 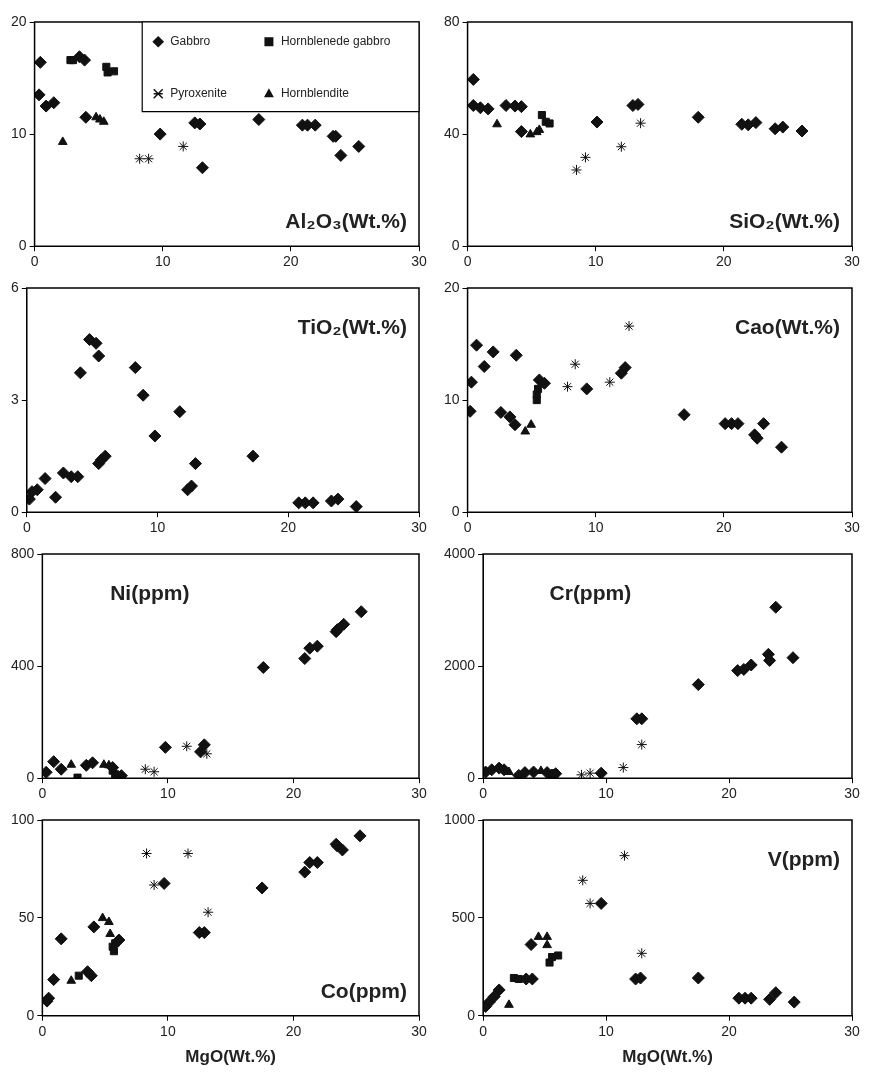 I want to click on text: SiO₂(Wt.%), so click(x=785, y=220).